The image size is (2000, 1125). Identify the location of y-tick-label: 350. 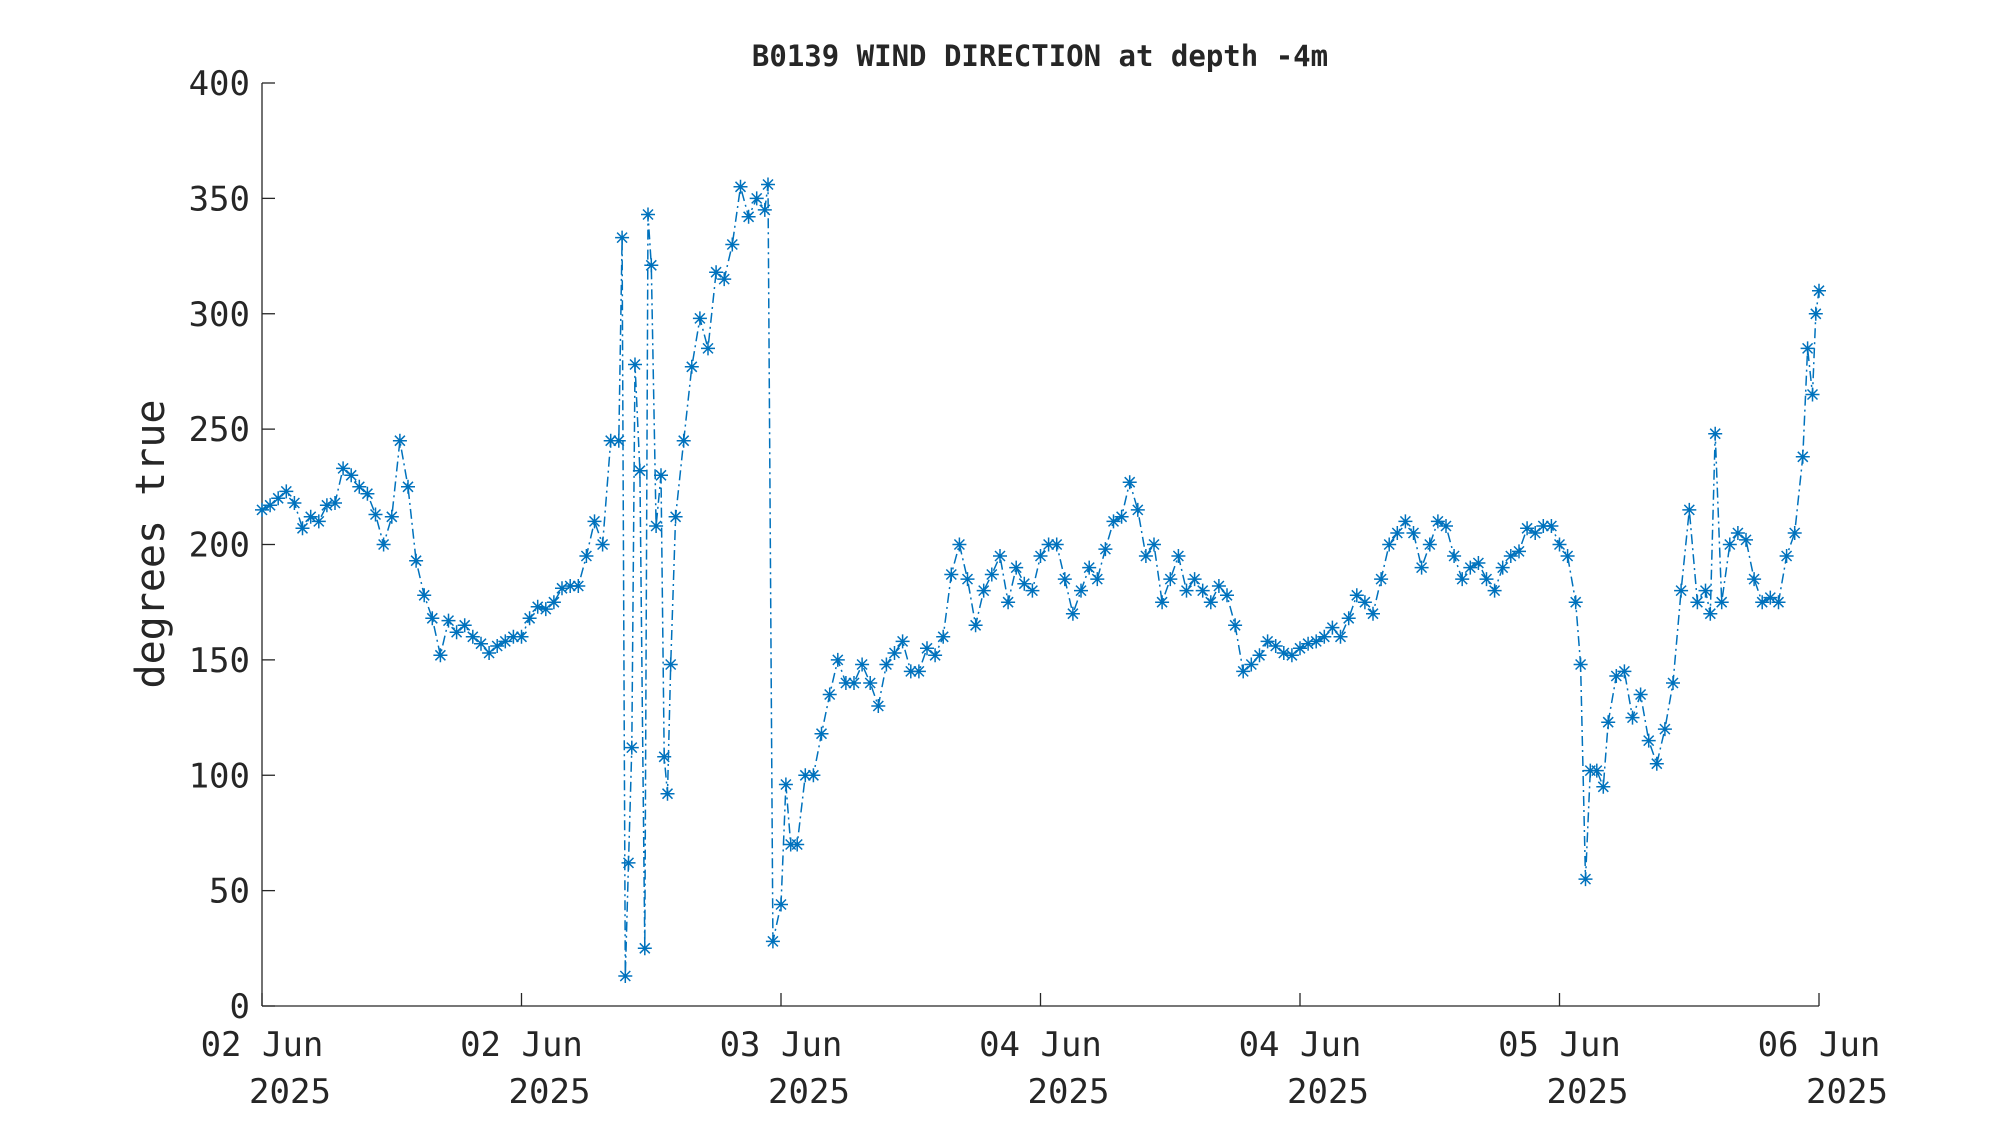
(219, 199).